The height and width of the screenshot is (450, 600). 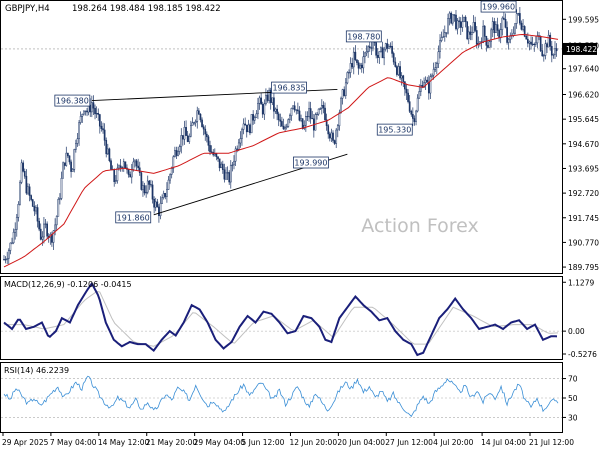 I want to click on price-tick-label: 192.720, so click(x=583, y=193).